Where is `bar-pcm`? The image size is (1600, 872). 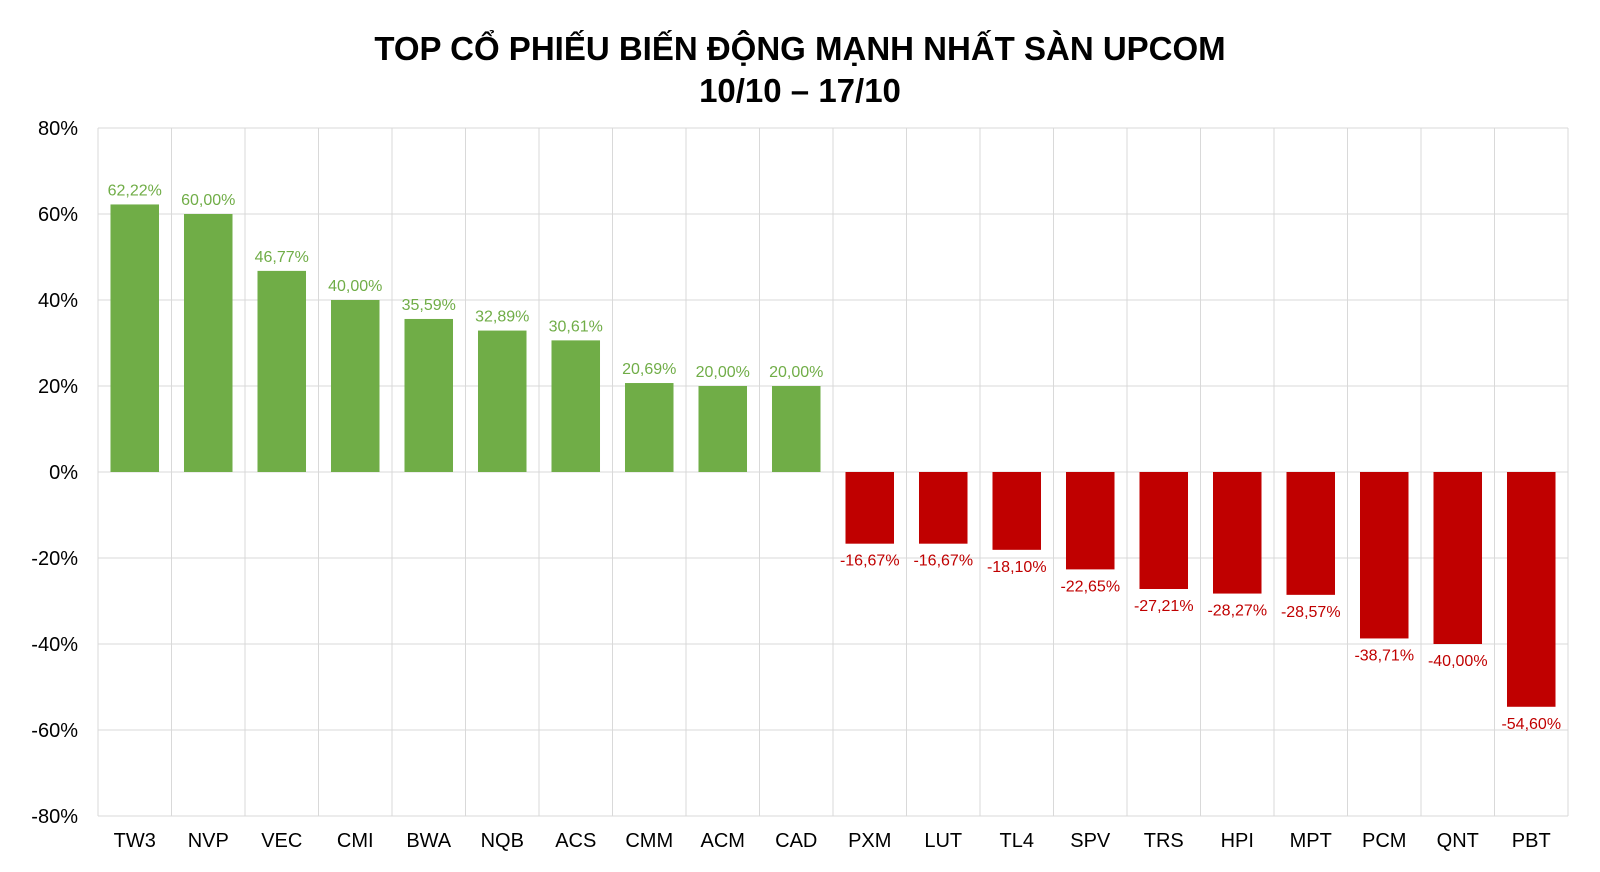
bar-pcm is located at coordinates (1384, 555).